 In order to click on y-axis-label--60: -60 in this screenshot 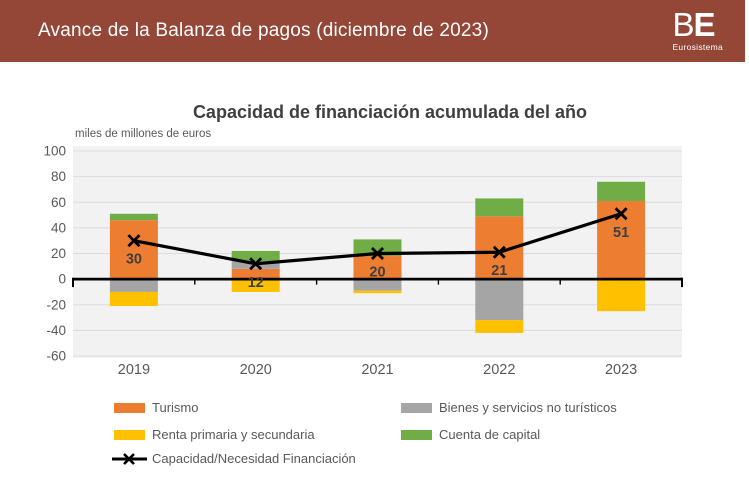, I will do `click(56, 356)`.